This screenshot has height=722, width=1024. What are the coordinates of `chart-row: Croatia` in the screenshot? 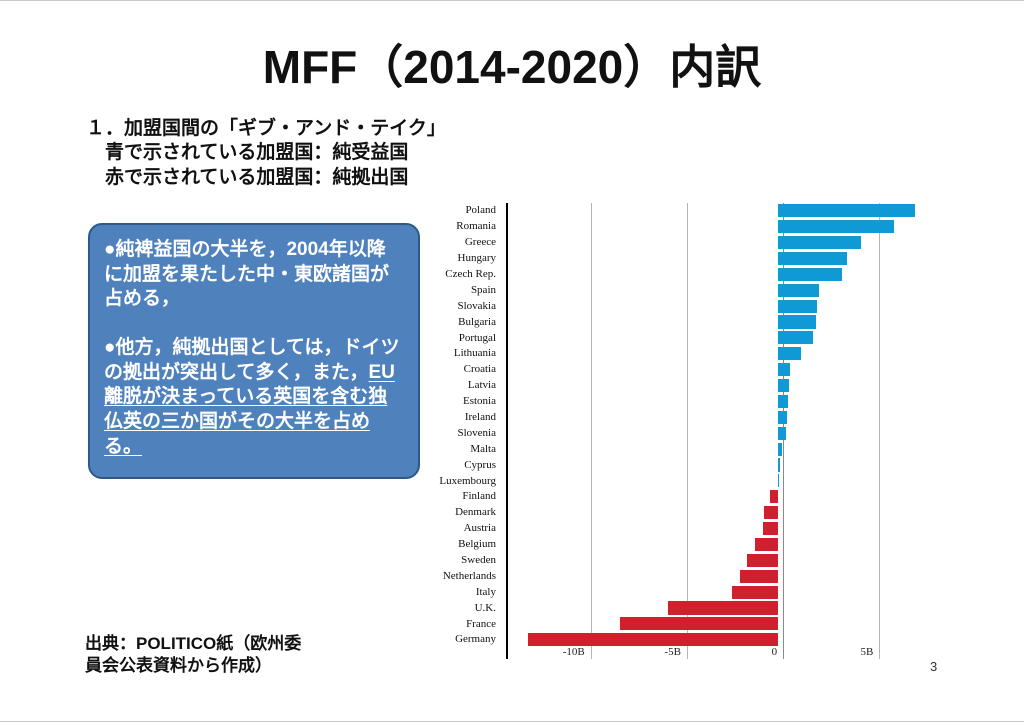 It's located at (691, 370).